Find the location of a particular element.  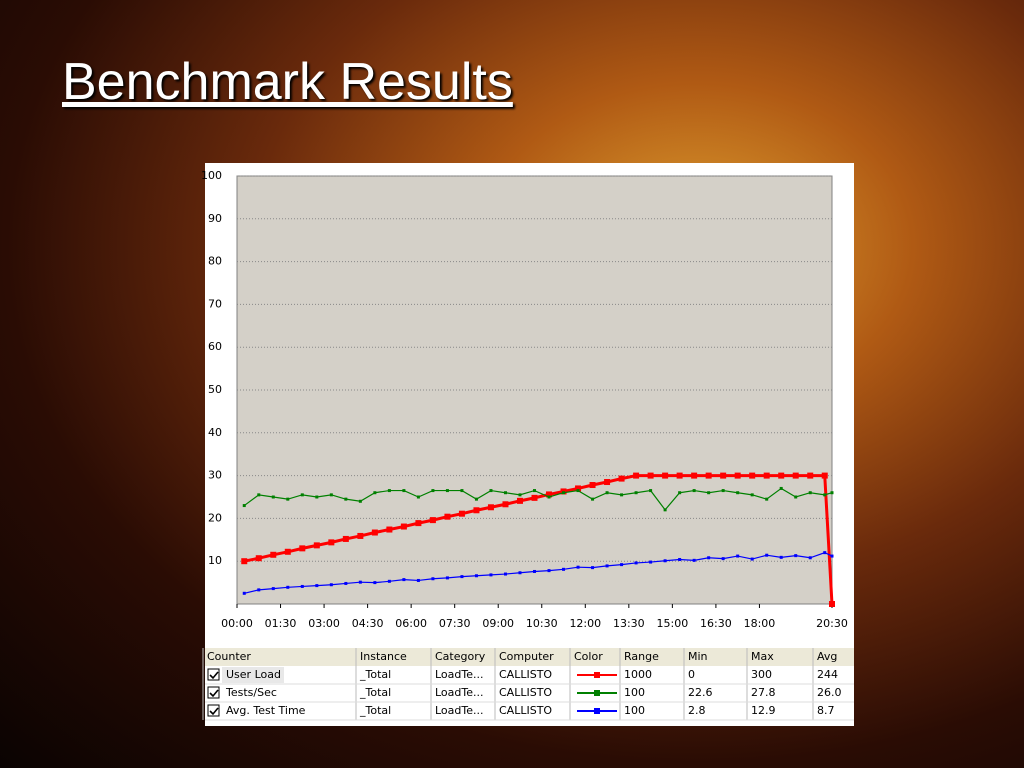

counter-name: Tests/Sec is located at coordinates (251, 692).